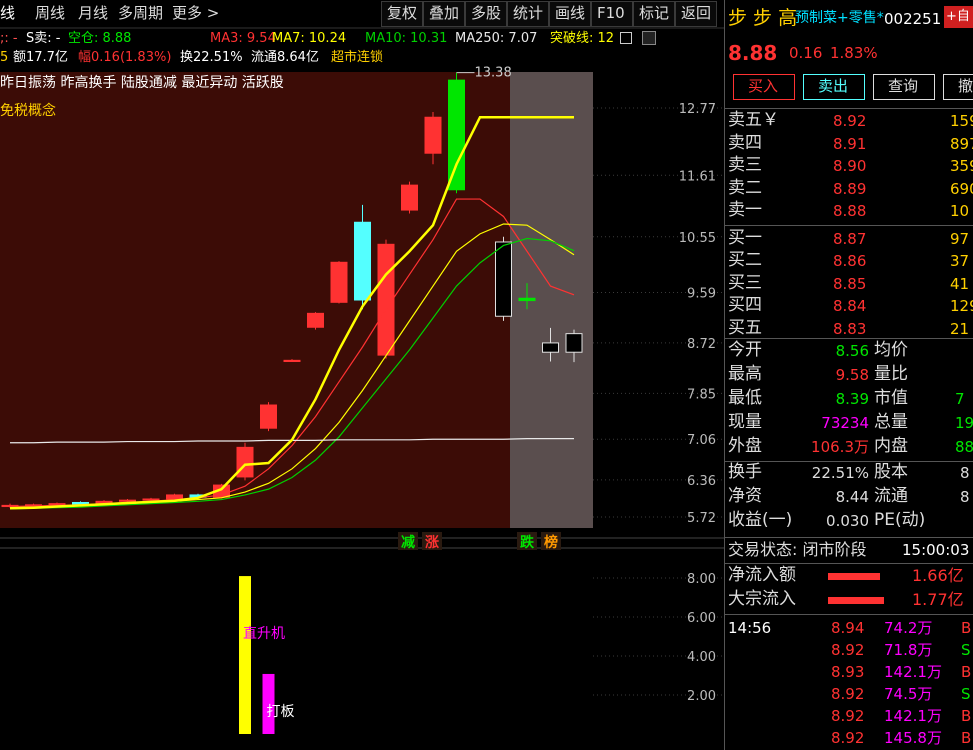 Image resolution: width=973 pixels, height=750 pixels. What do you see at coordinates (406, 38) in the screenshot?
I see `legend-entry: MA10: 10.31` at bounding box center [406, 38].